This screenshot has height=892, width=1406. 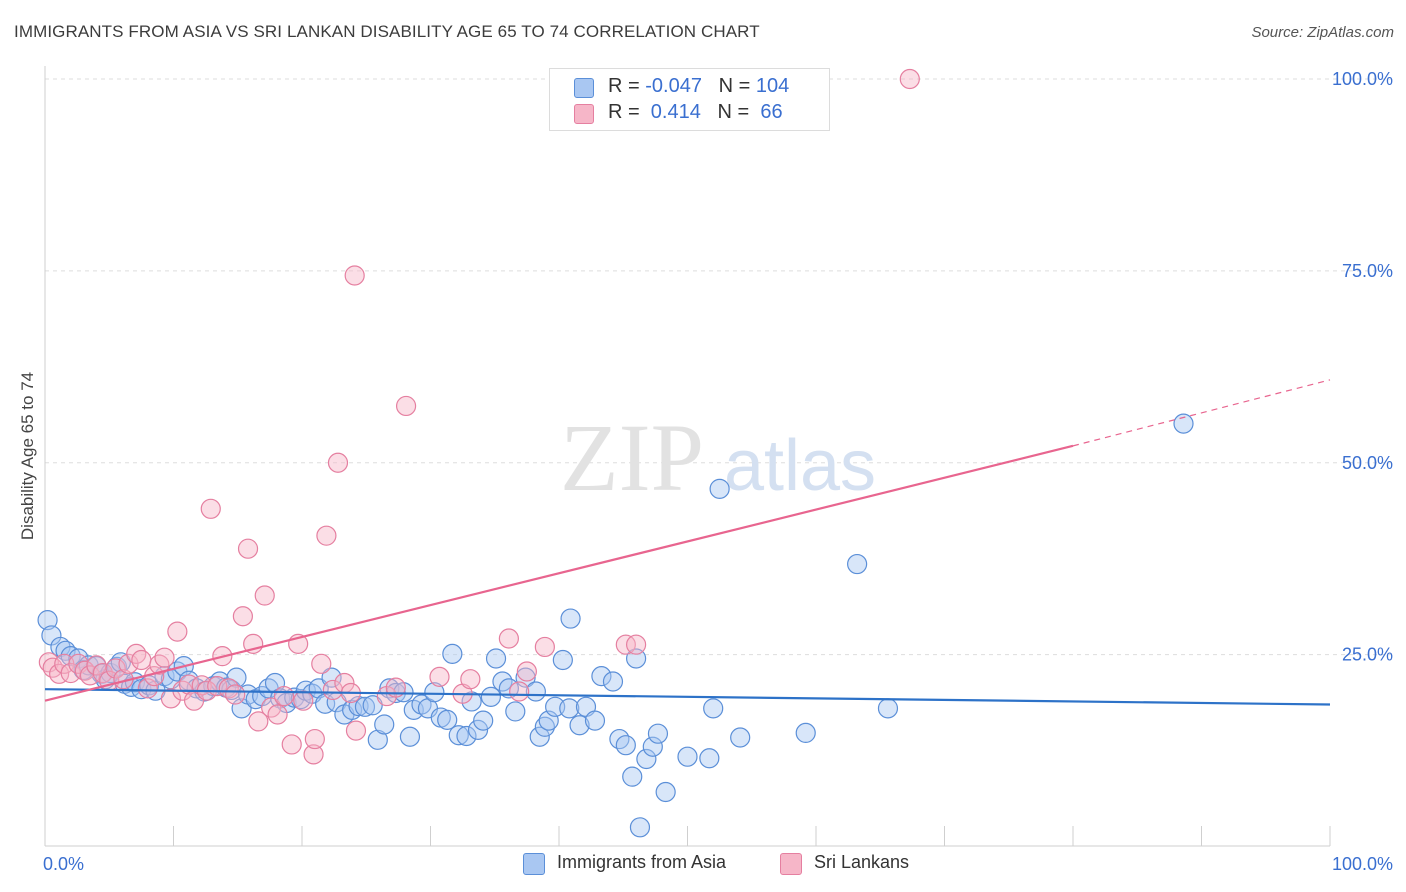 I want to click on bottom-legend-label: Sri Lankans, so click(x=862, y=862).